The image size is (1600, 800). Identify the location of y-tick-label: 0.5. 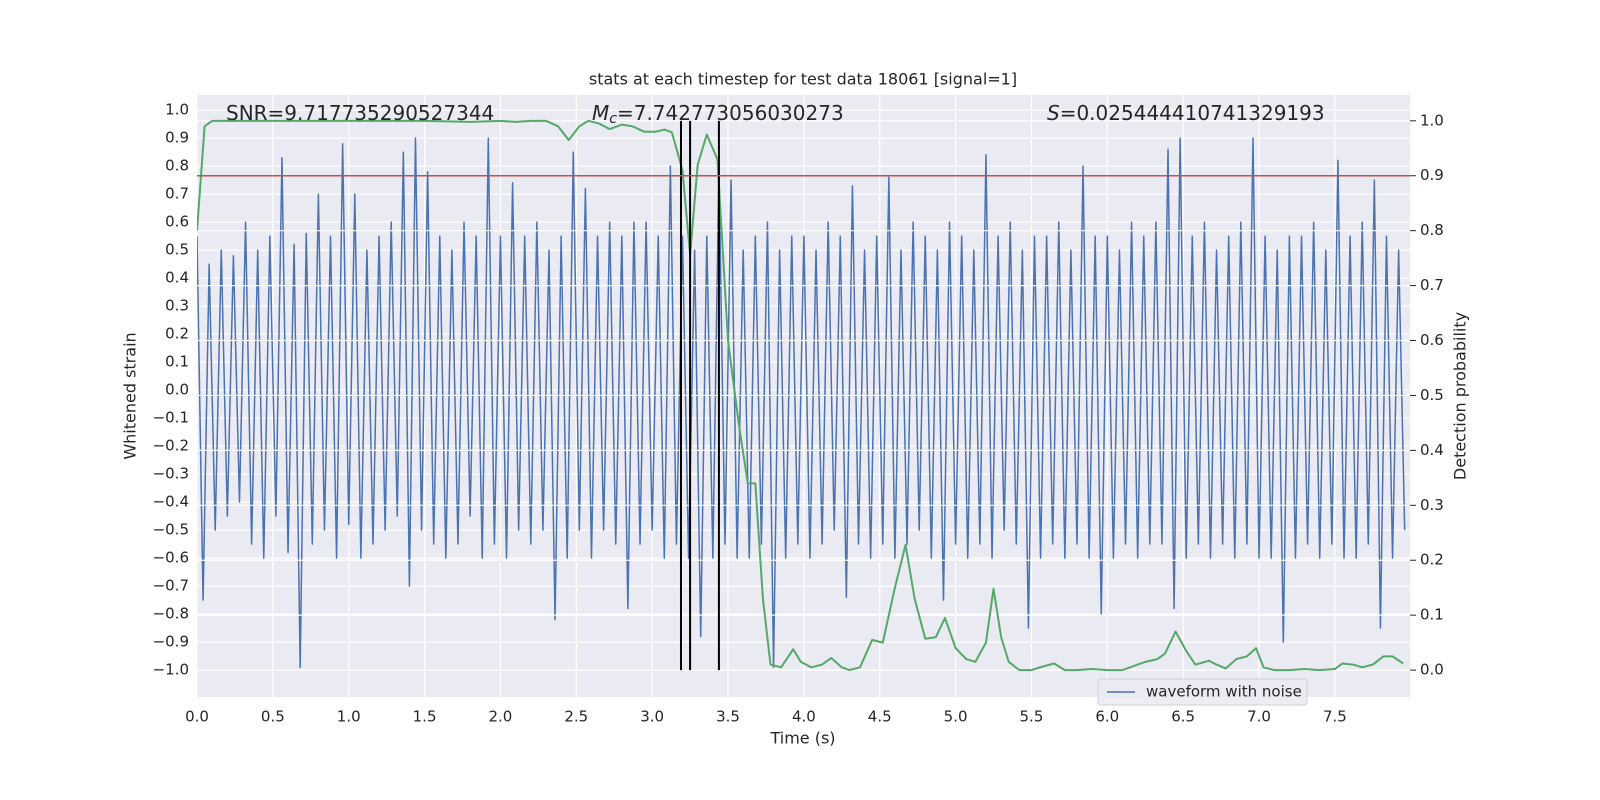
(177, 250).